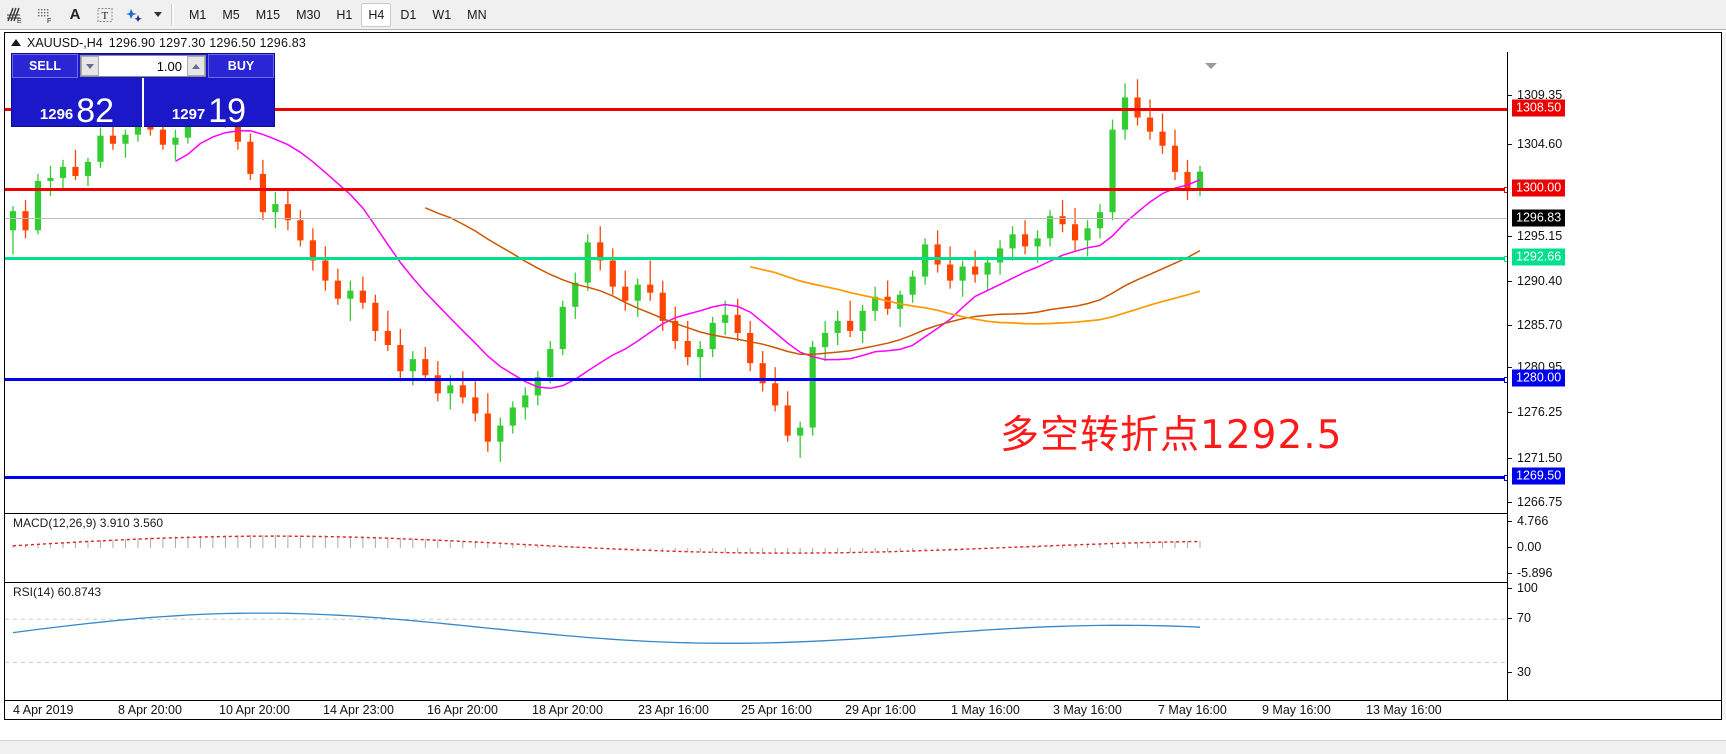  What do you see at coordinates (442, 14) in the screenshot?
I see `timeframe-w1: W1` at bounding box center [442, 14].